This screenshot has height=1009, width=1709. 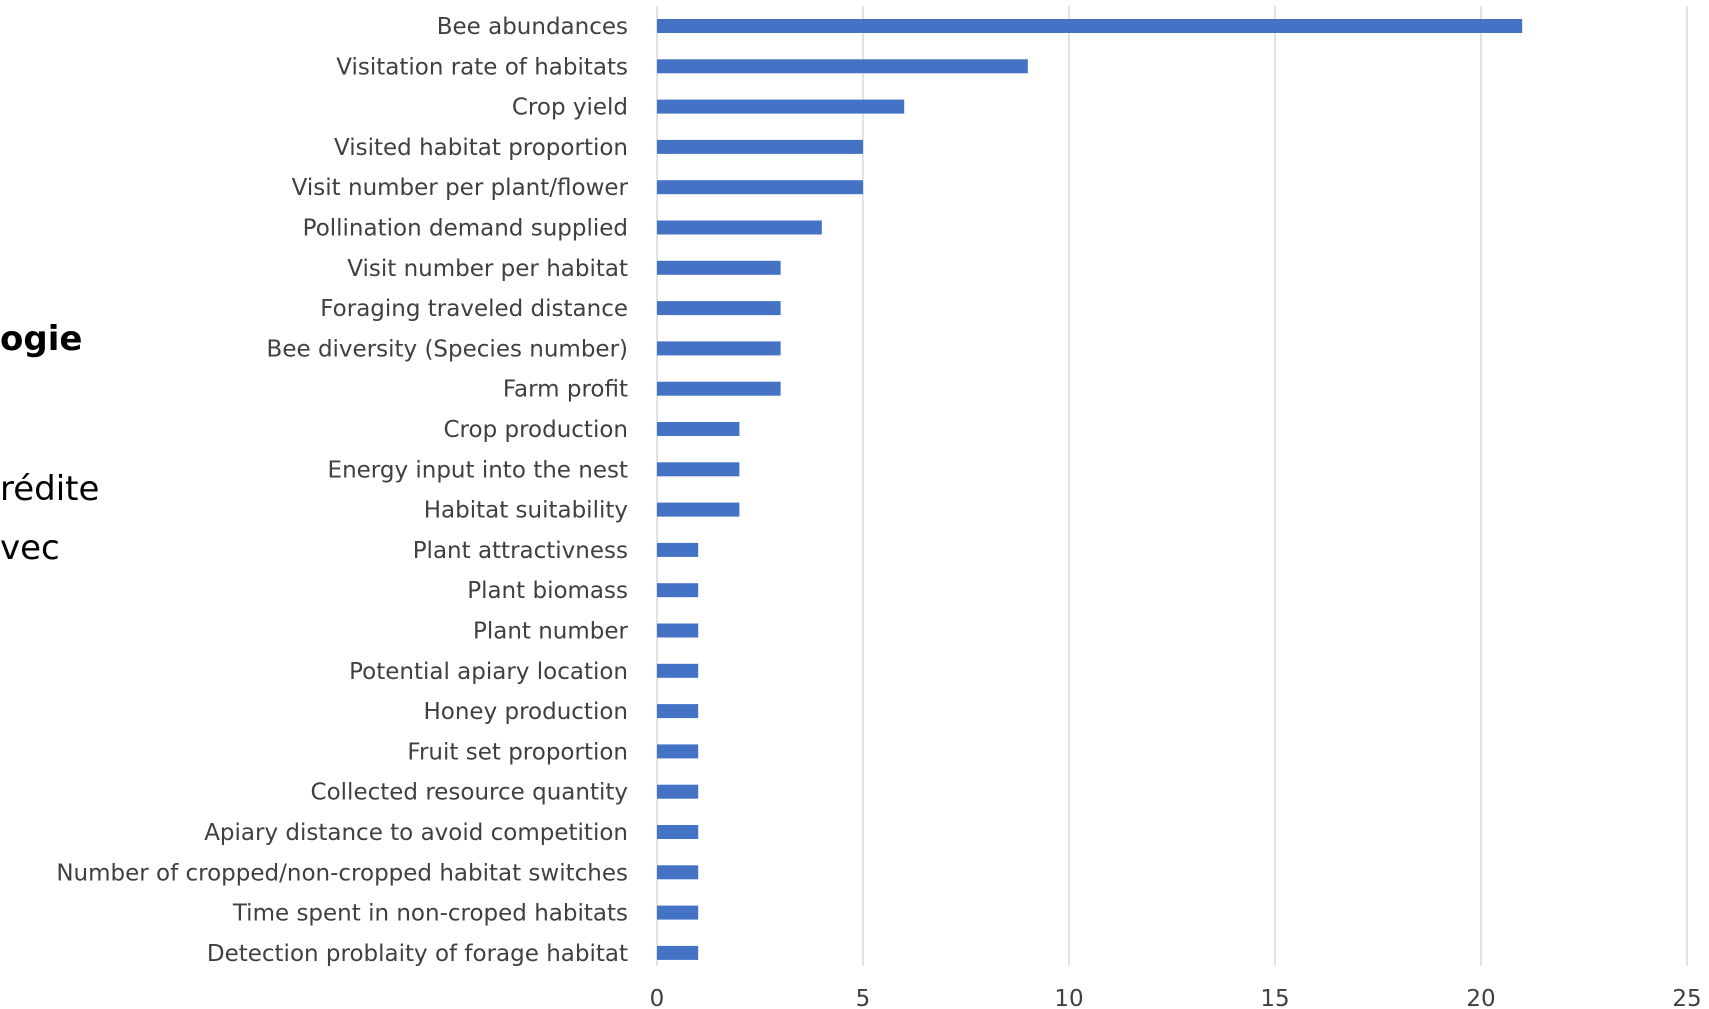 I want to click on x-tick-label: 5, so click(x=863, y=997).